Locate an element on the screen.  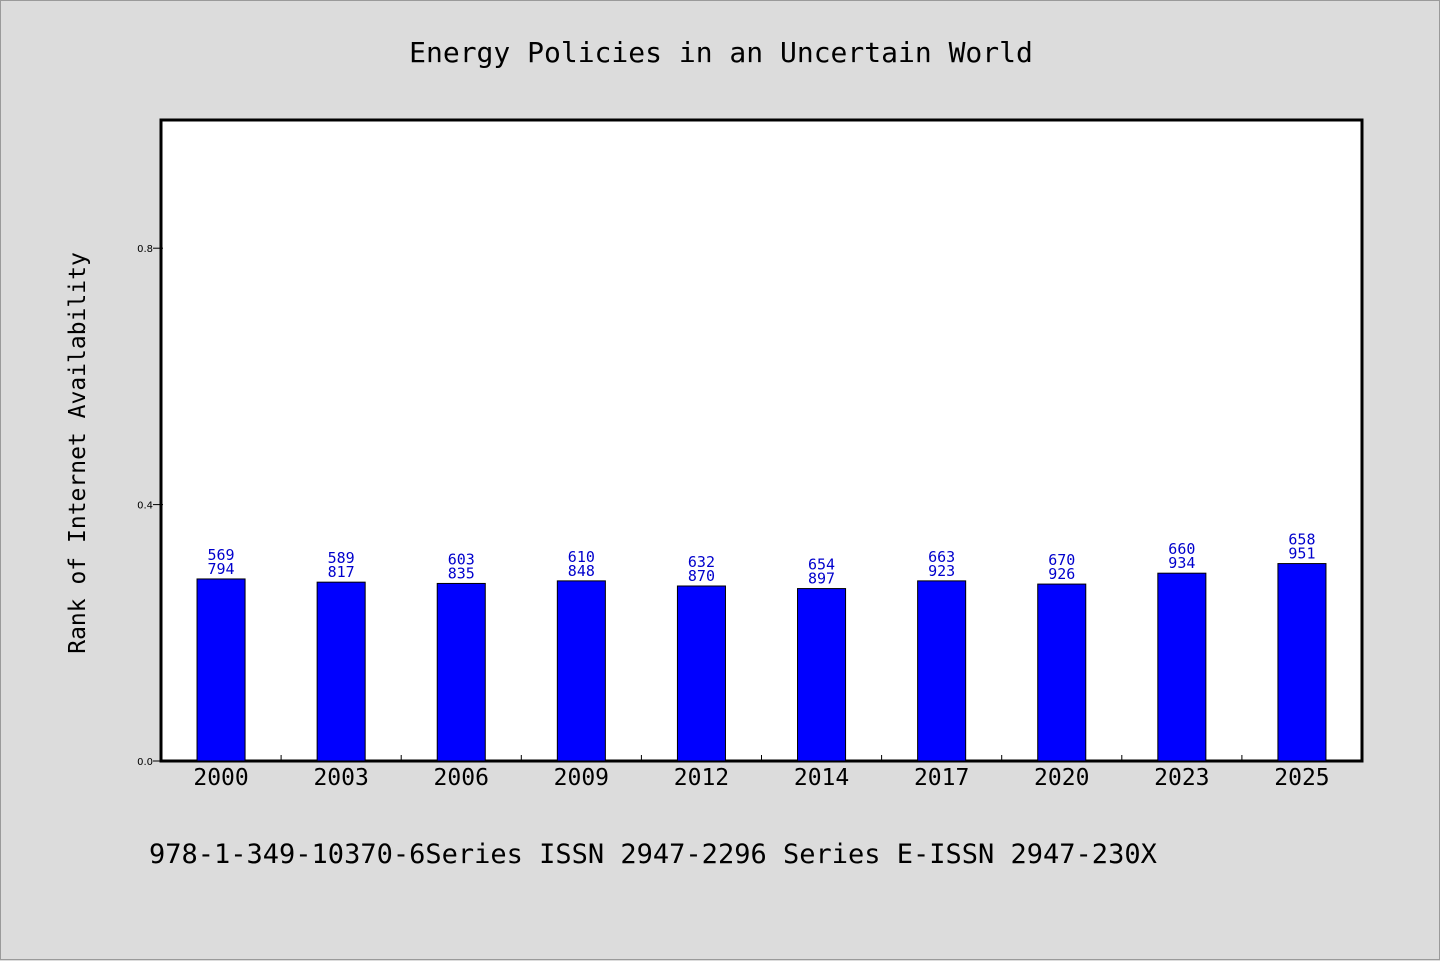
x-tick-label: 2020 is located at coordinates (1061, 778).